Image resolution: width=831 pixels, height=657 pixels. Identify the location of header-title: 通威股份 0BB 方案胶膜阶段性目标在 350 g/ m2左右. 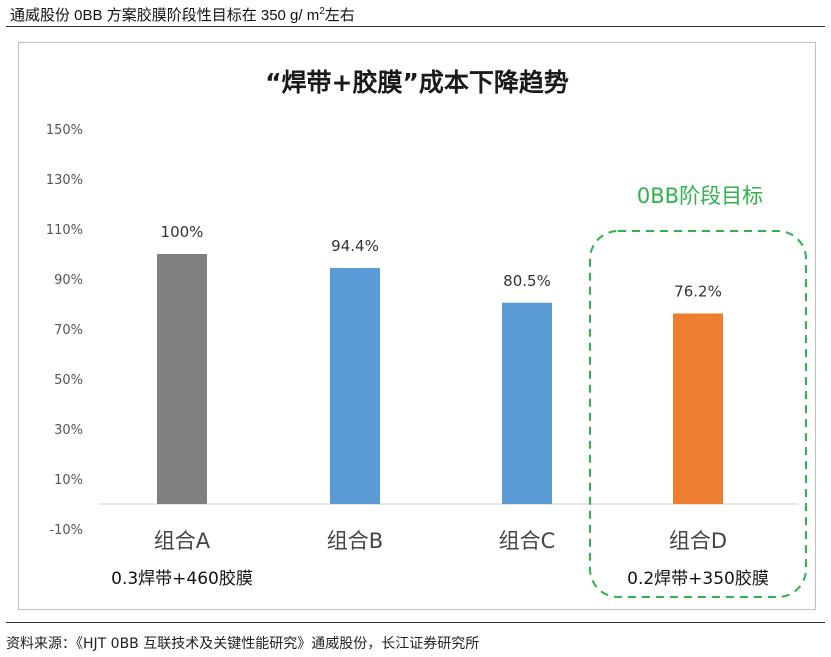
(182, 14).